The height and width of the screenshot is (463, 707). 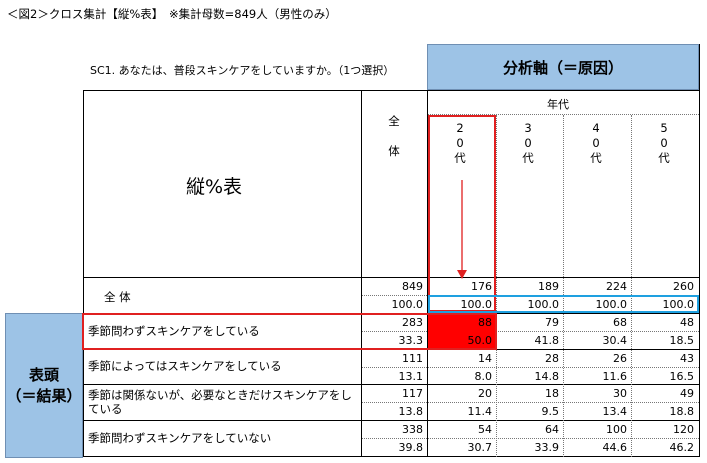 I want to click on r4-pct-20: 30.7, so click(x=480, y=447).